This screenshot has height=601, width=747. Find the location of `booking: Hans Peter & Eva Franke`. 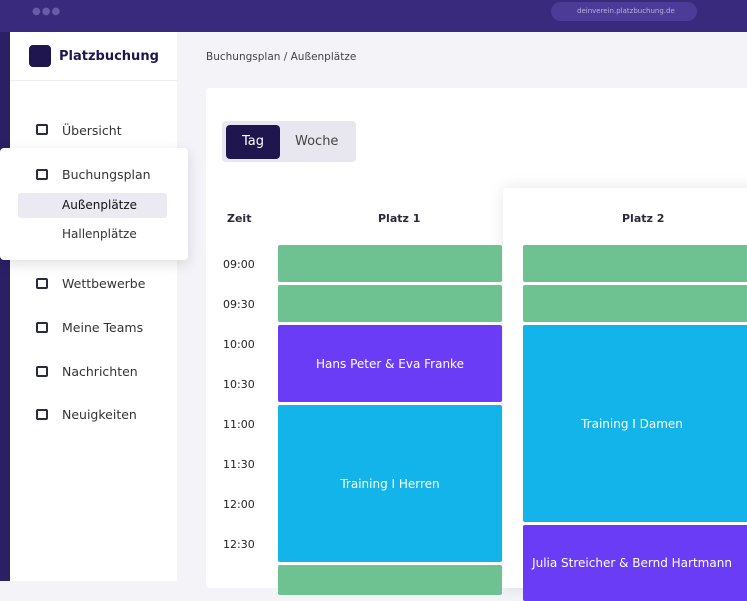

booking: Hans Peter & Eva Franke is located at coordinates (390, 363).